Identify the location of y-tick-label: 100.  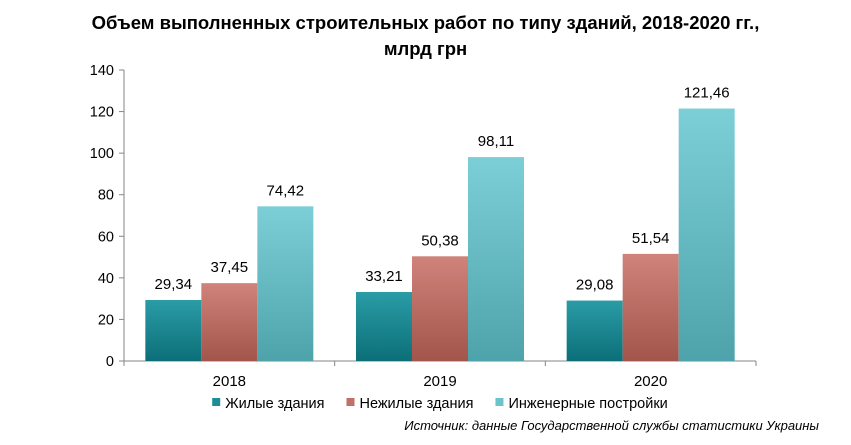
(102, 154).